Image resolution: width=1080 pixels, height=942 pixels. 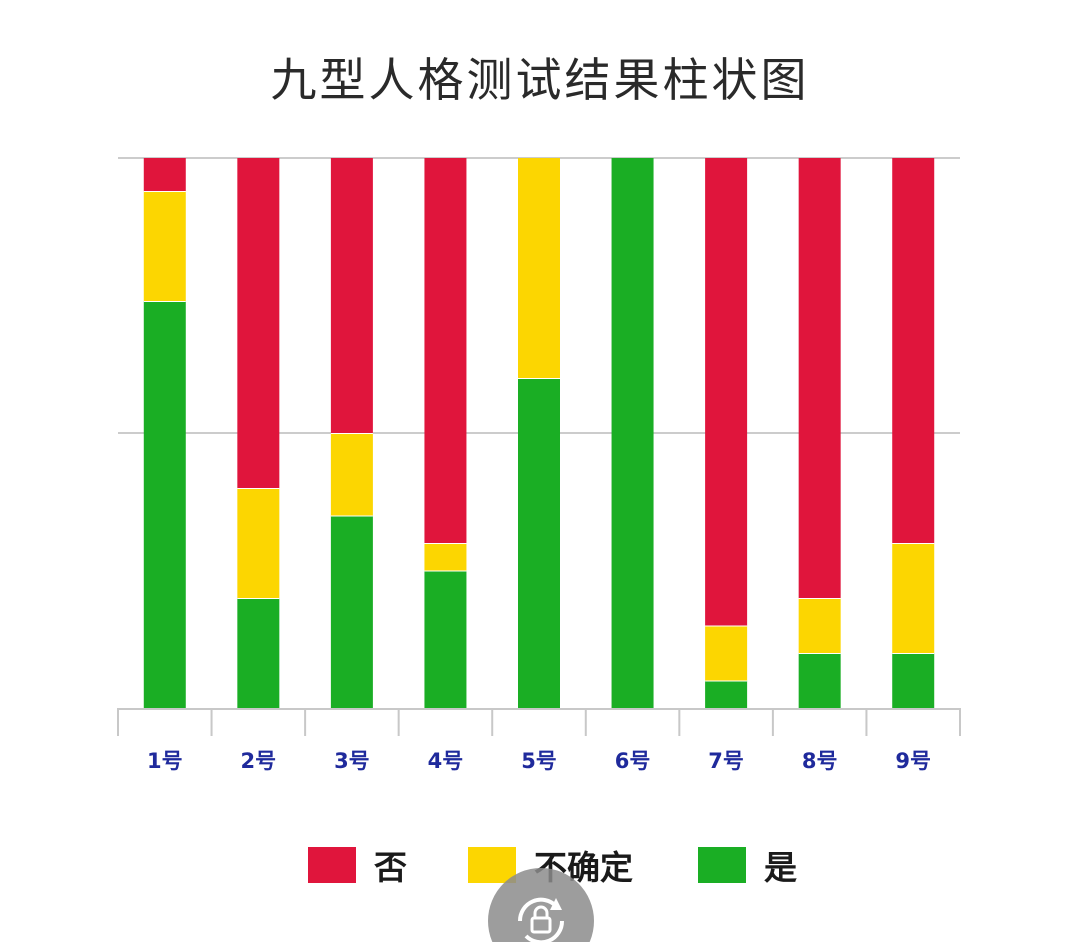 What do you see at coordinates (541, 919) in the screenshot?
I see `lock-refresh-icon` at bounding box center [541, 919].